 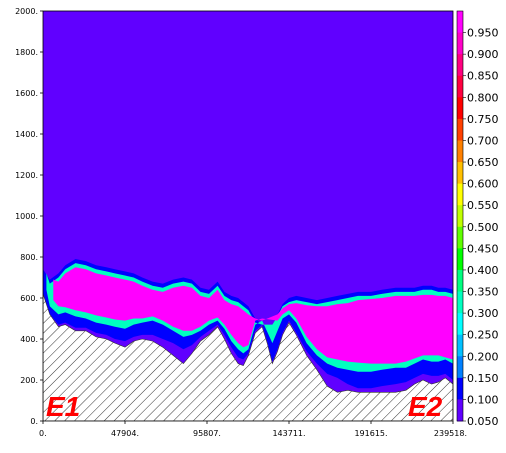 I want to click on y-tick-label: 1200., so click(x=26, y=175).